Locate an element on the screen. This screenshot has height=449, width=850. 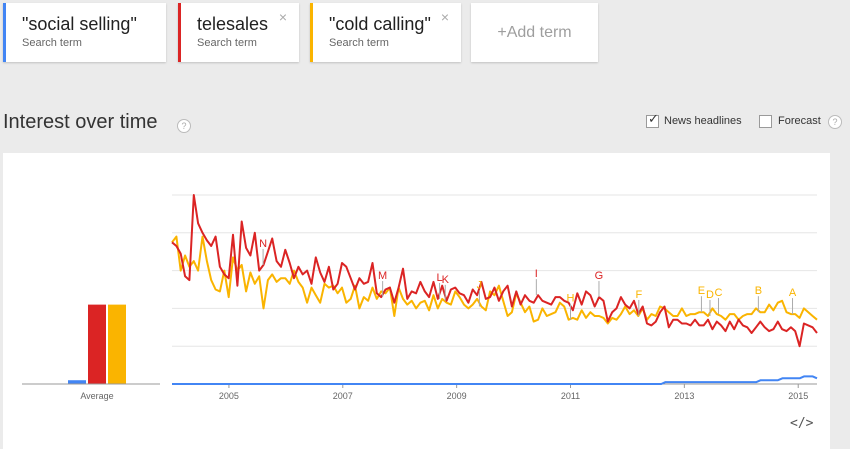
x-tick-label: 2013 is located at coordinates (684, 396).